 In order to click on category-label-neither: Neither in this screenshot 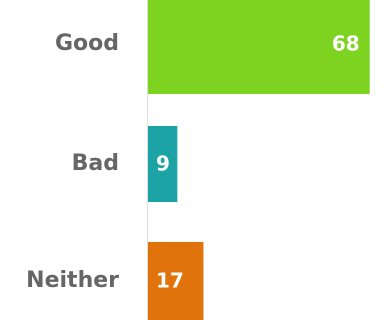, I will do `click(72, 280)`.